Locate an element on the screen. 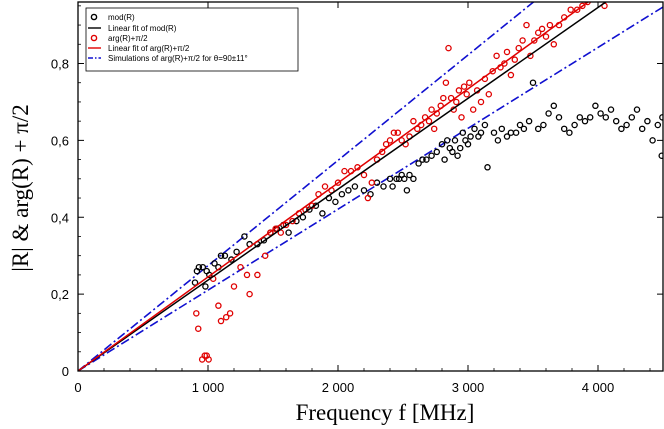 This screenshot has width=664, height=429. legend-entry-arg-fit: Linear fit of arg(R)+π/2 is located at coordinates (149, 48).